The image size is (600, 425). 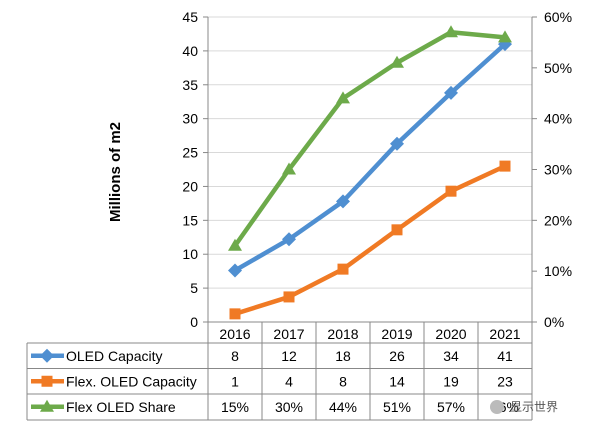 I want to click on y-axis-ticks: 0 5 10 15 20 25 30 35 40 45, so click(x=190, y=169).